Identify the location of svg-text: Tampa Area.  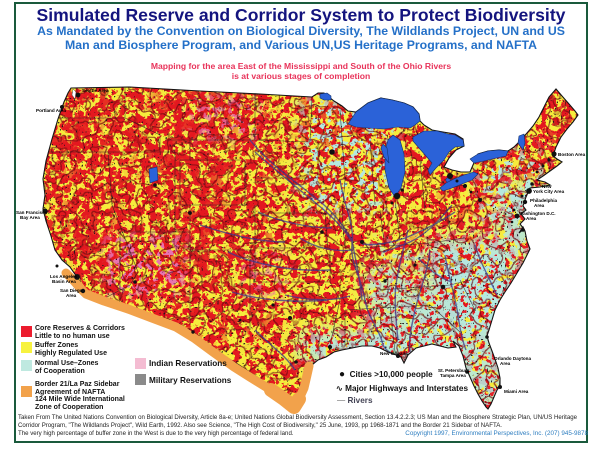
(453, 375).